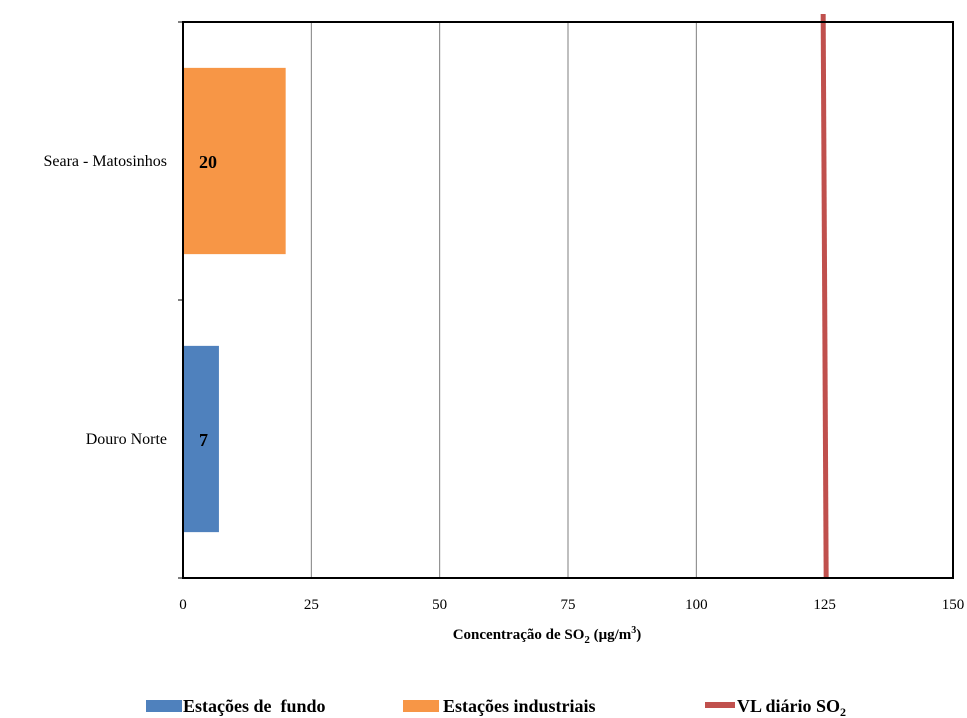 The height and width of the screenshot is (718, 967). I want to click on x-tick-label-100: 100, so click(696, 605).